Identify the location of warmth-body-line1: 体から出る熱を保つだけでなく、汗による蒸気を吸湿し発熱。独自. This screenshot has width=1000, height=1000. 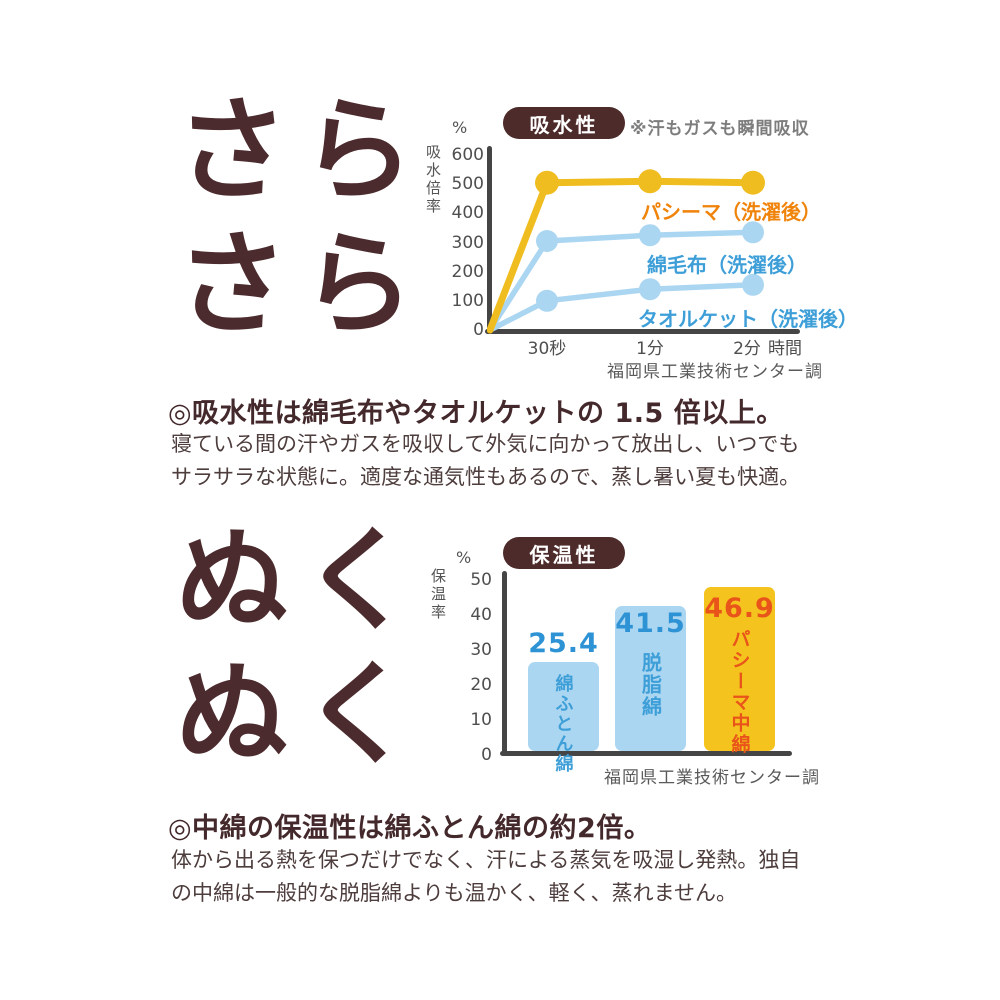
(486, 860).